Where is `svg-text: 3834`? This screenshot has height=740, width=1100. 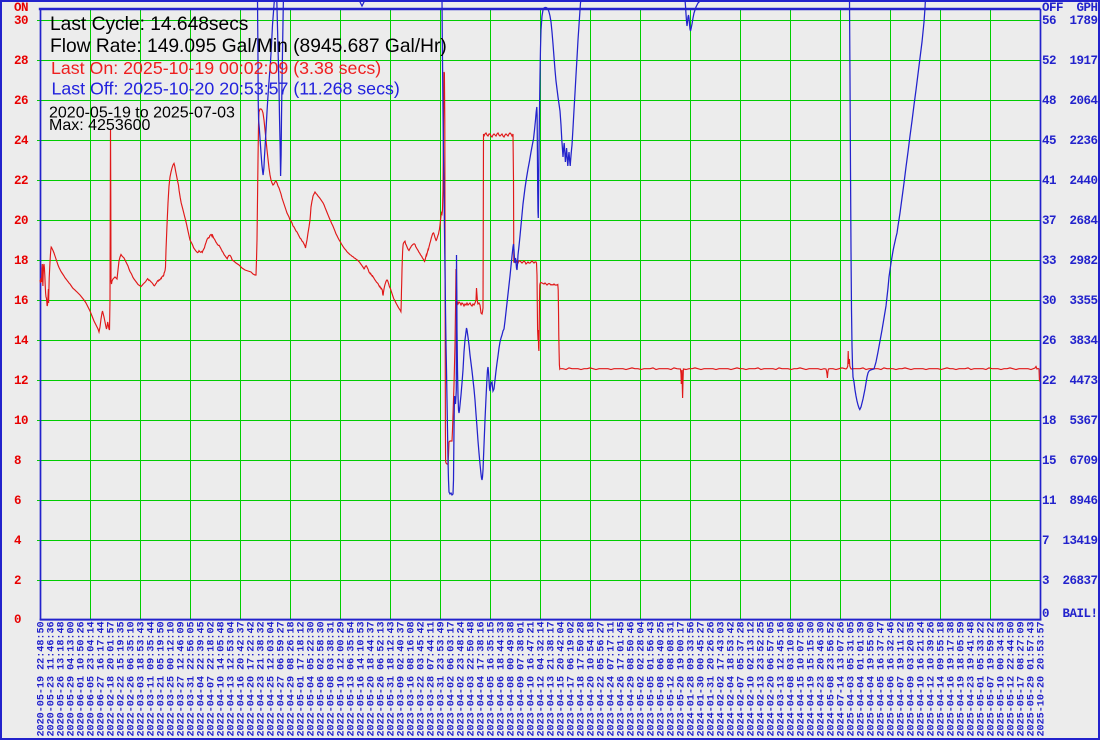 svg-text: 3834 is located at coordinates (1083, 341).